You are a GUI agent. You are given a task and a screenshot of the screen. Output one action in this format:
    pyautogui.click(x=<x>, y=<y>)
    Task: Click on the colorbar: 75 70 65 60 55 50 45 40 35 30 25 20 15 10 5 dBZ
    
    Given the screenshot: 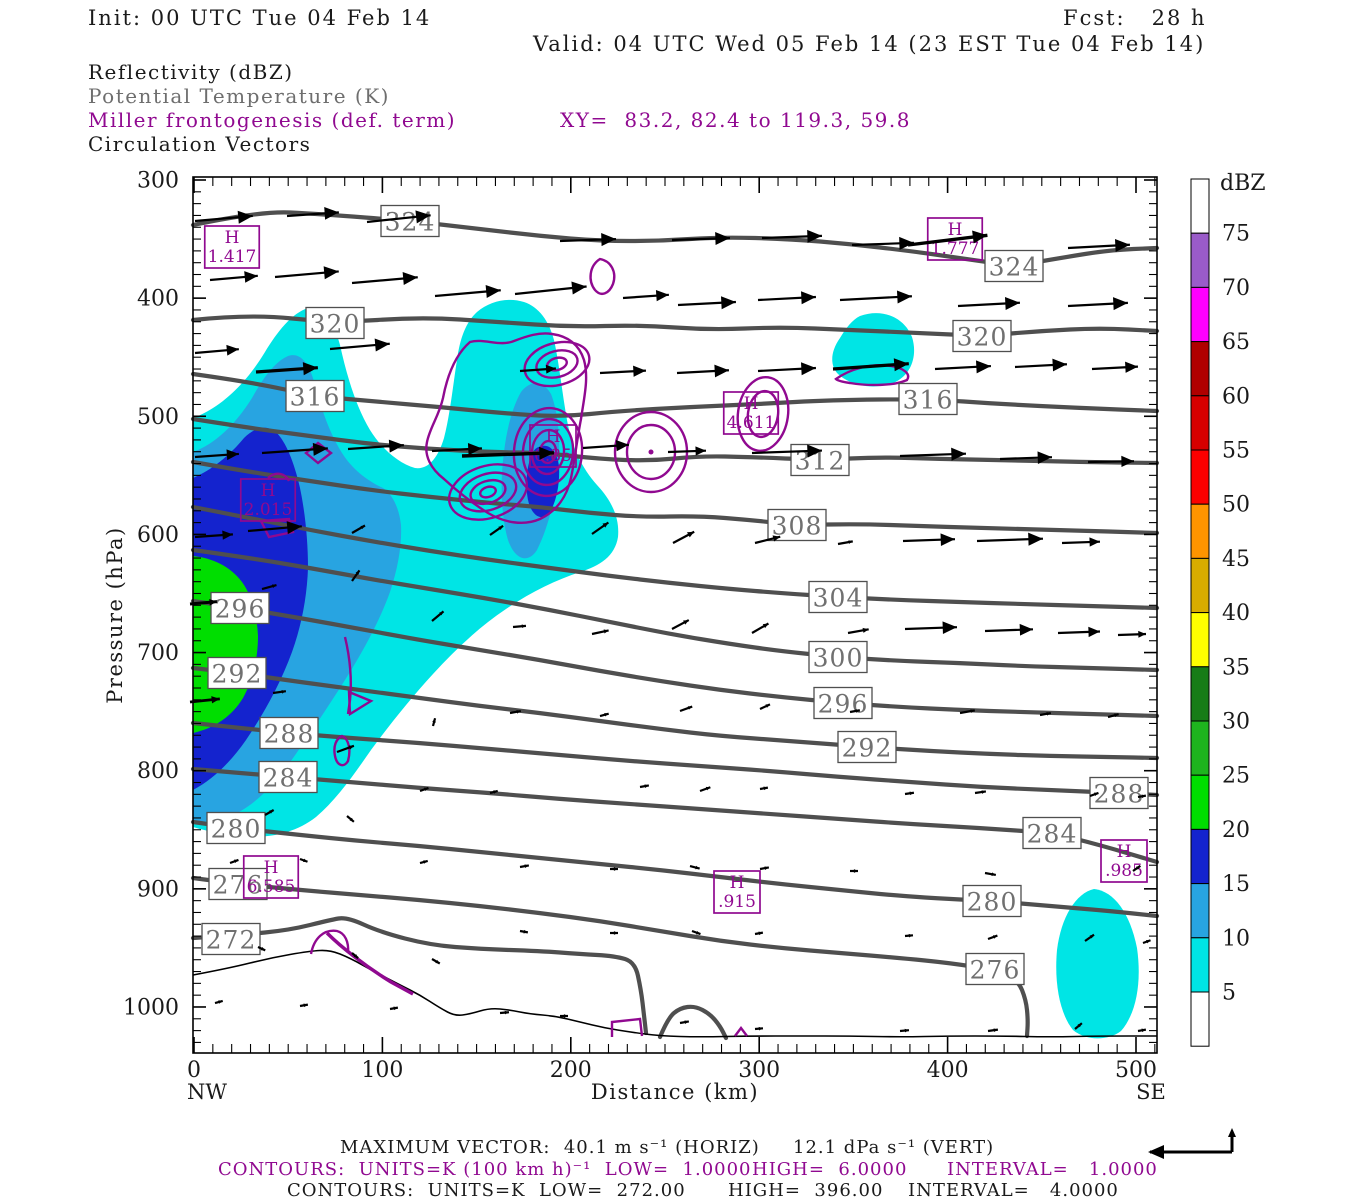 What is the action you would take?
    pyautogui.click(x=1228, y=609)
    